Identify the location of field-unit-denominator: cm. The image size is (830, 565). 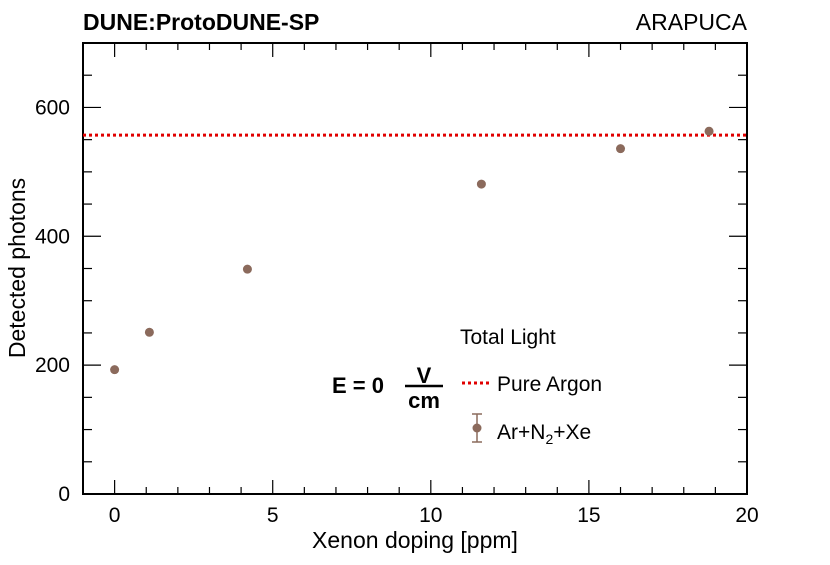
(424, 400).